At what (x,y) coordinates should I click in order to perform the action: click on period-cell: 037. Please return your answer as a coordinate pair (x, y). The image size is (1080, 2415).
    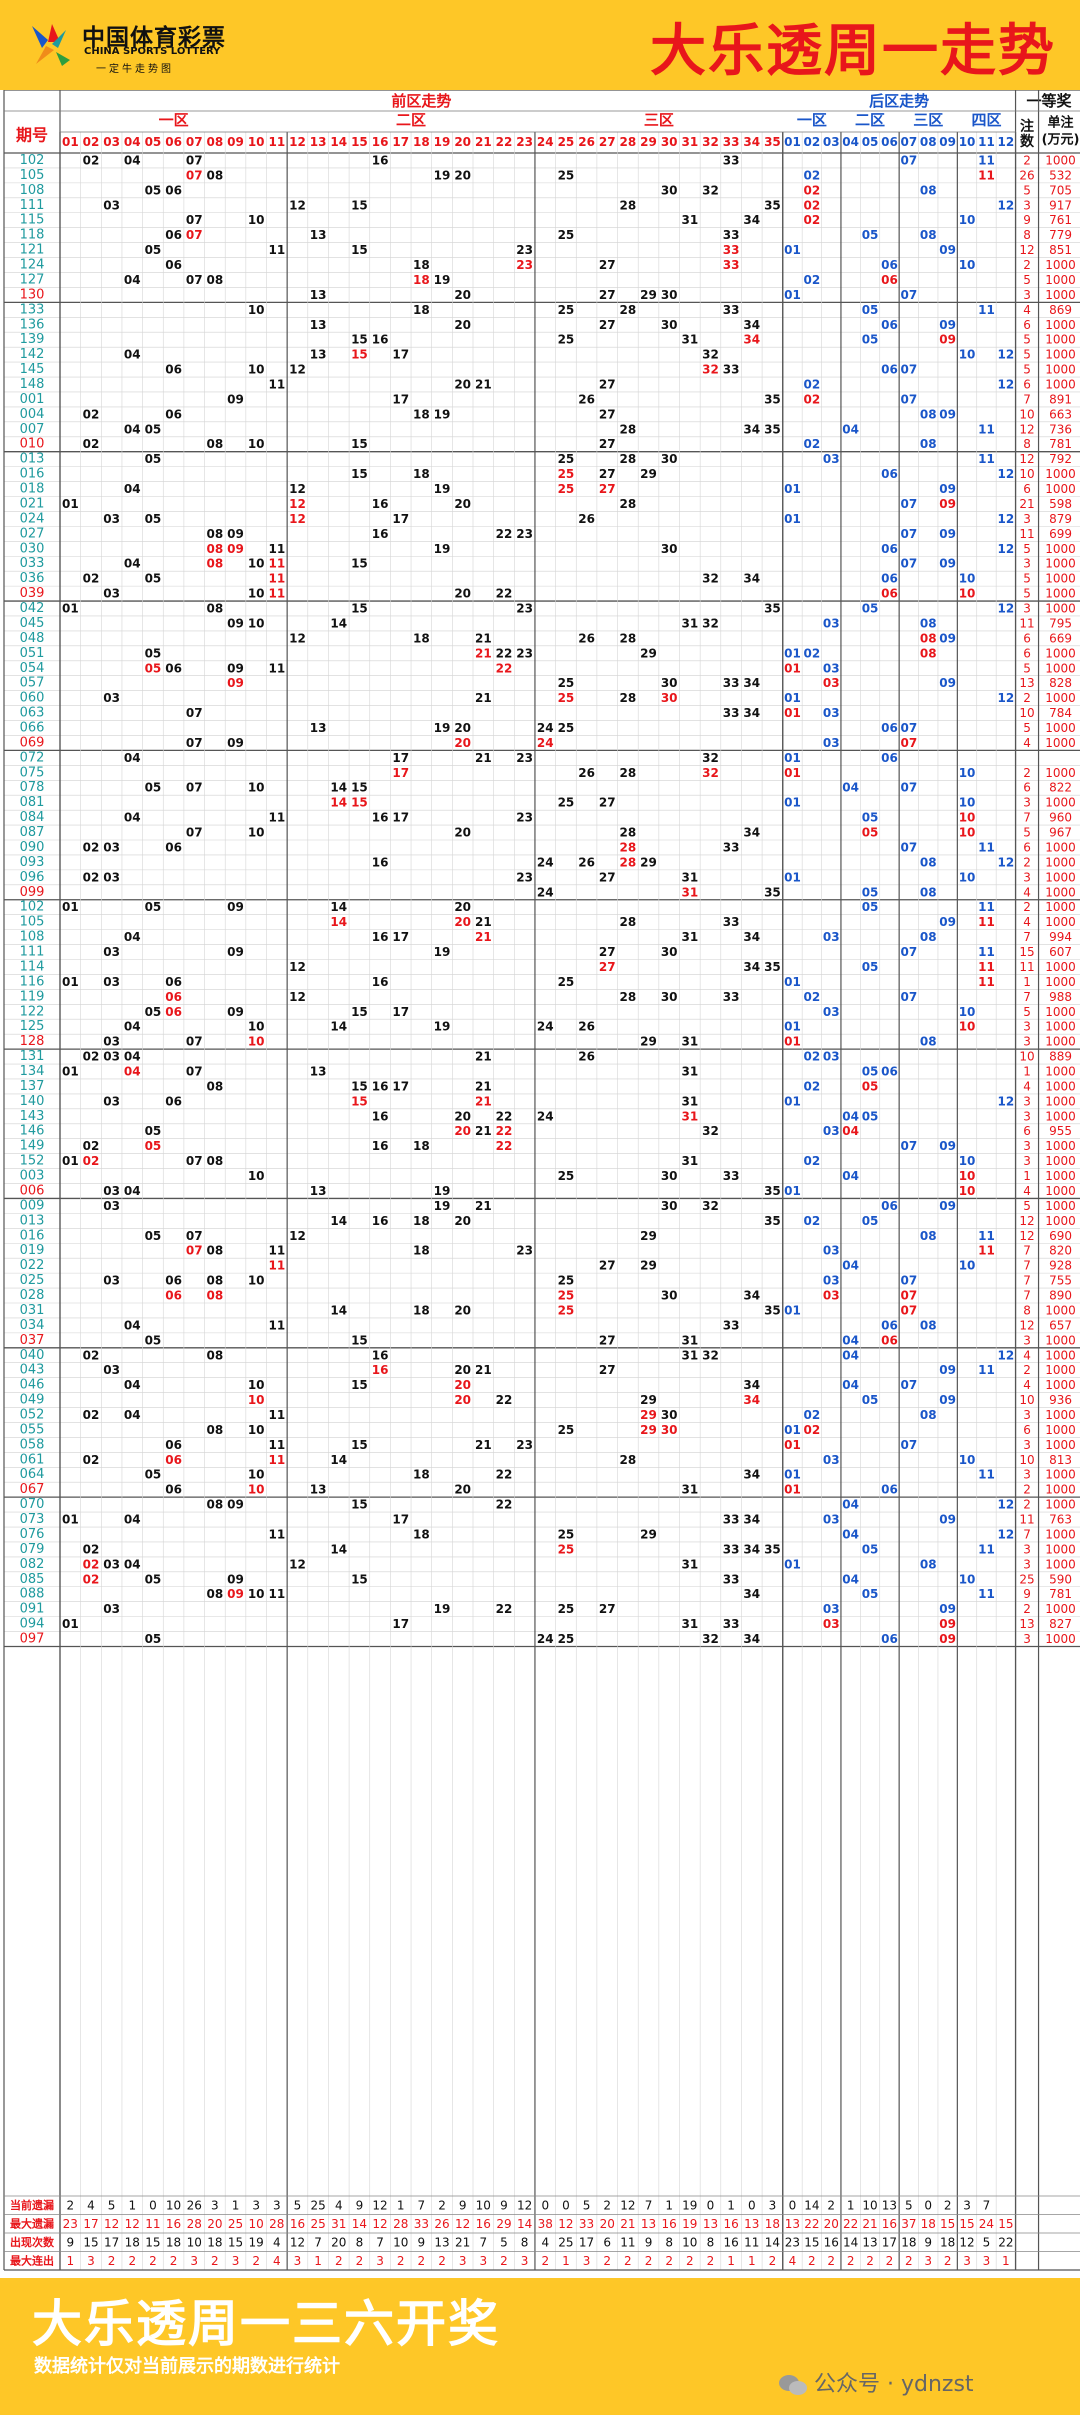
    Looking at the image, I should click on (32, 1340).